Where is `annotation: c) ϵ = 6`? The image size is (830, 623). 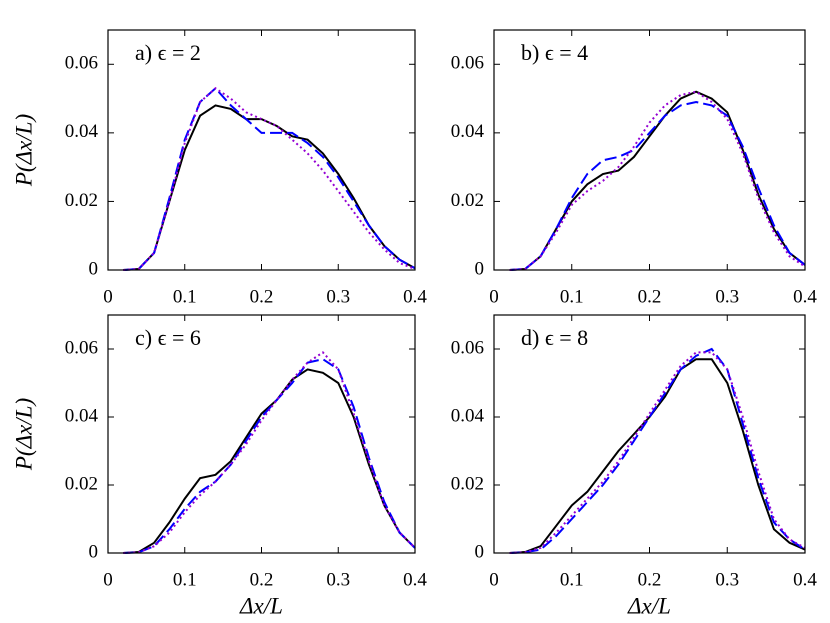 annotation: c) ϵ = 6 is located at coordinates (168, 337).